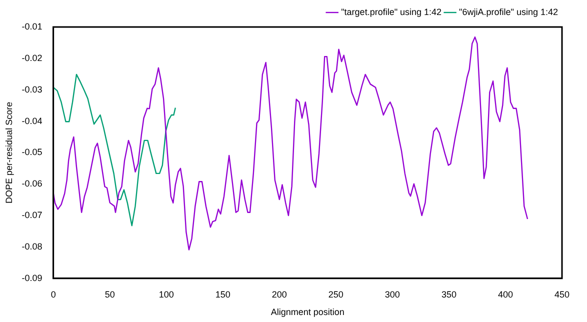  Describe the element at coordinates (562, 294) in the screenshot. I see `x-tick-label: 450` at that location.